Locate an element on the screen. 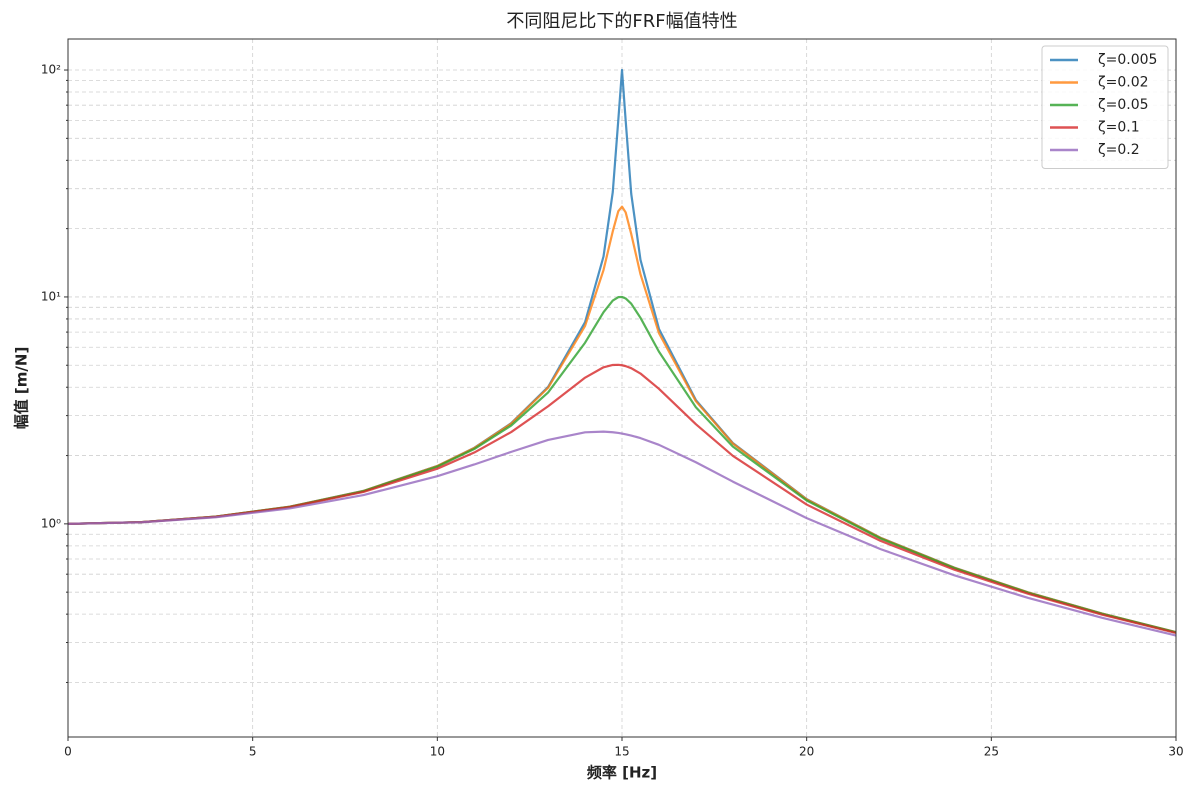 Image resolution: width=1192 pixels, height=791 pixels. legend-label: ζ=0.2 is located at coordinates (1119, 150).